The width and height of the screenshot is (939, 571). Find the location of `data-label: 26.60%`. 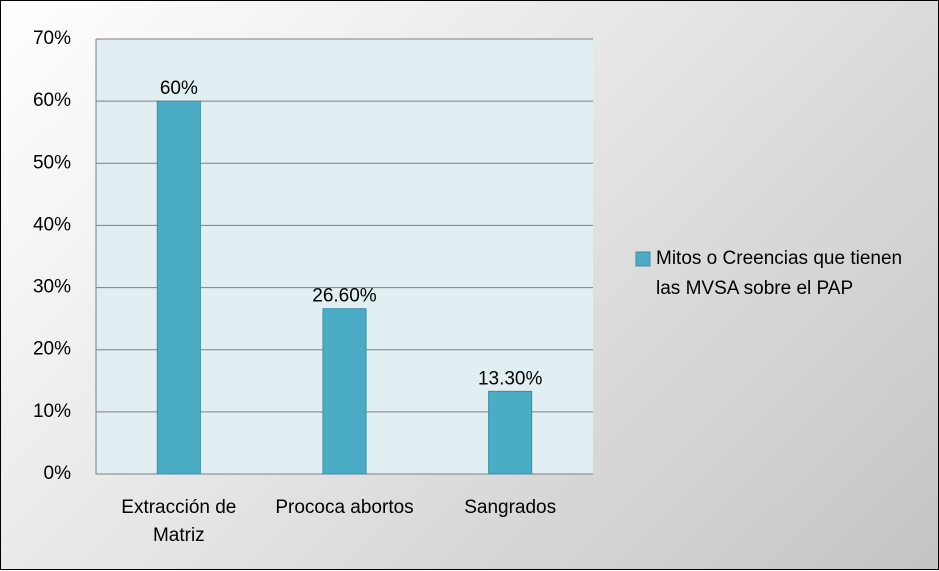

data-label: 26.60% is located at coordinates (344, 296).